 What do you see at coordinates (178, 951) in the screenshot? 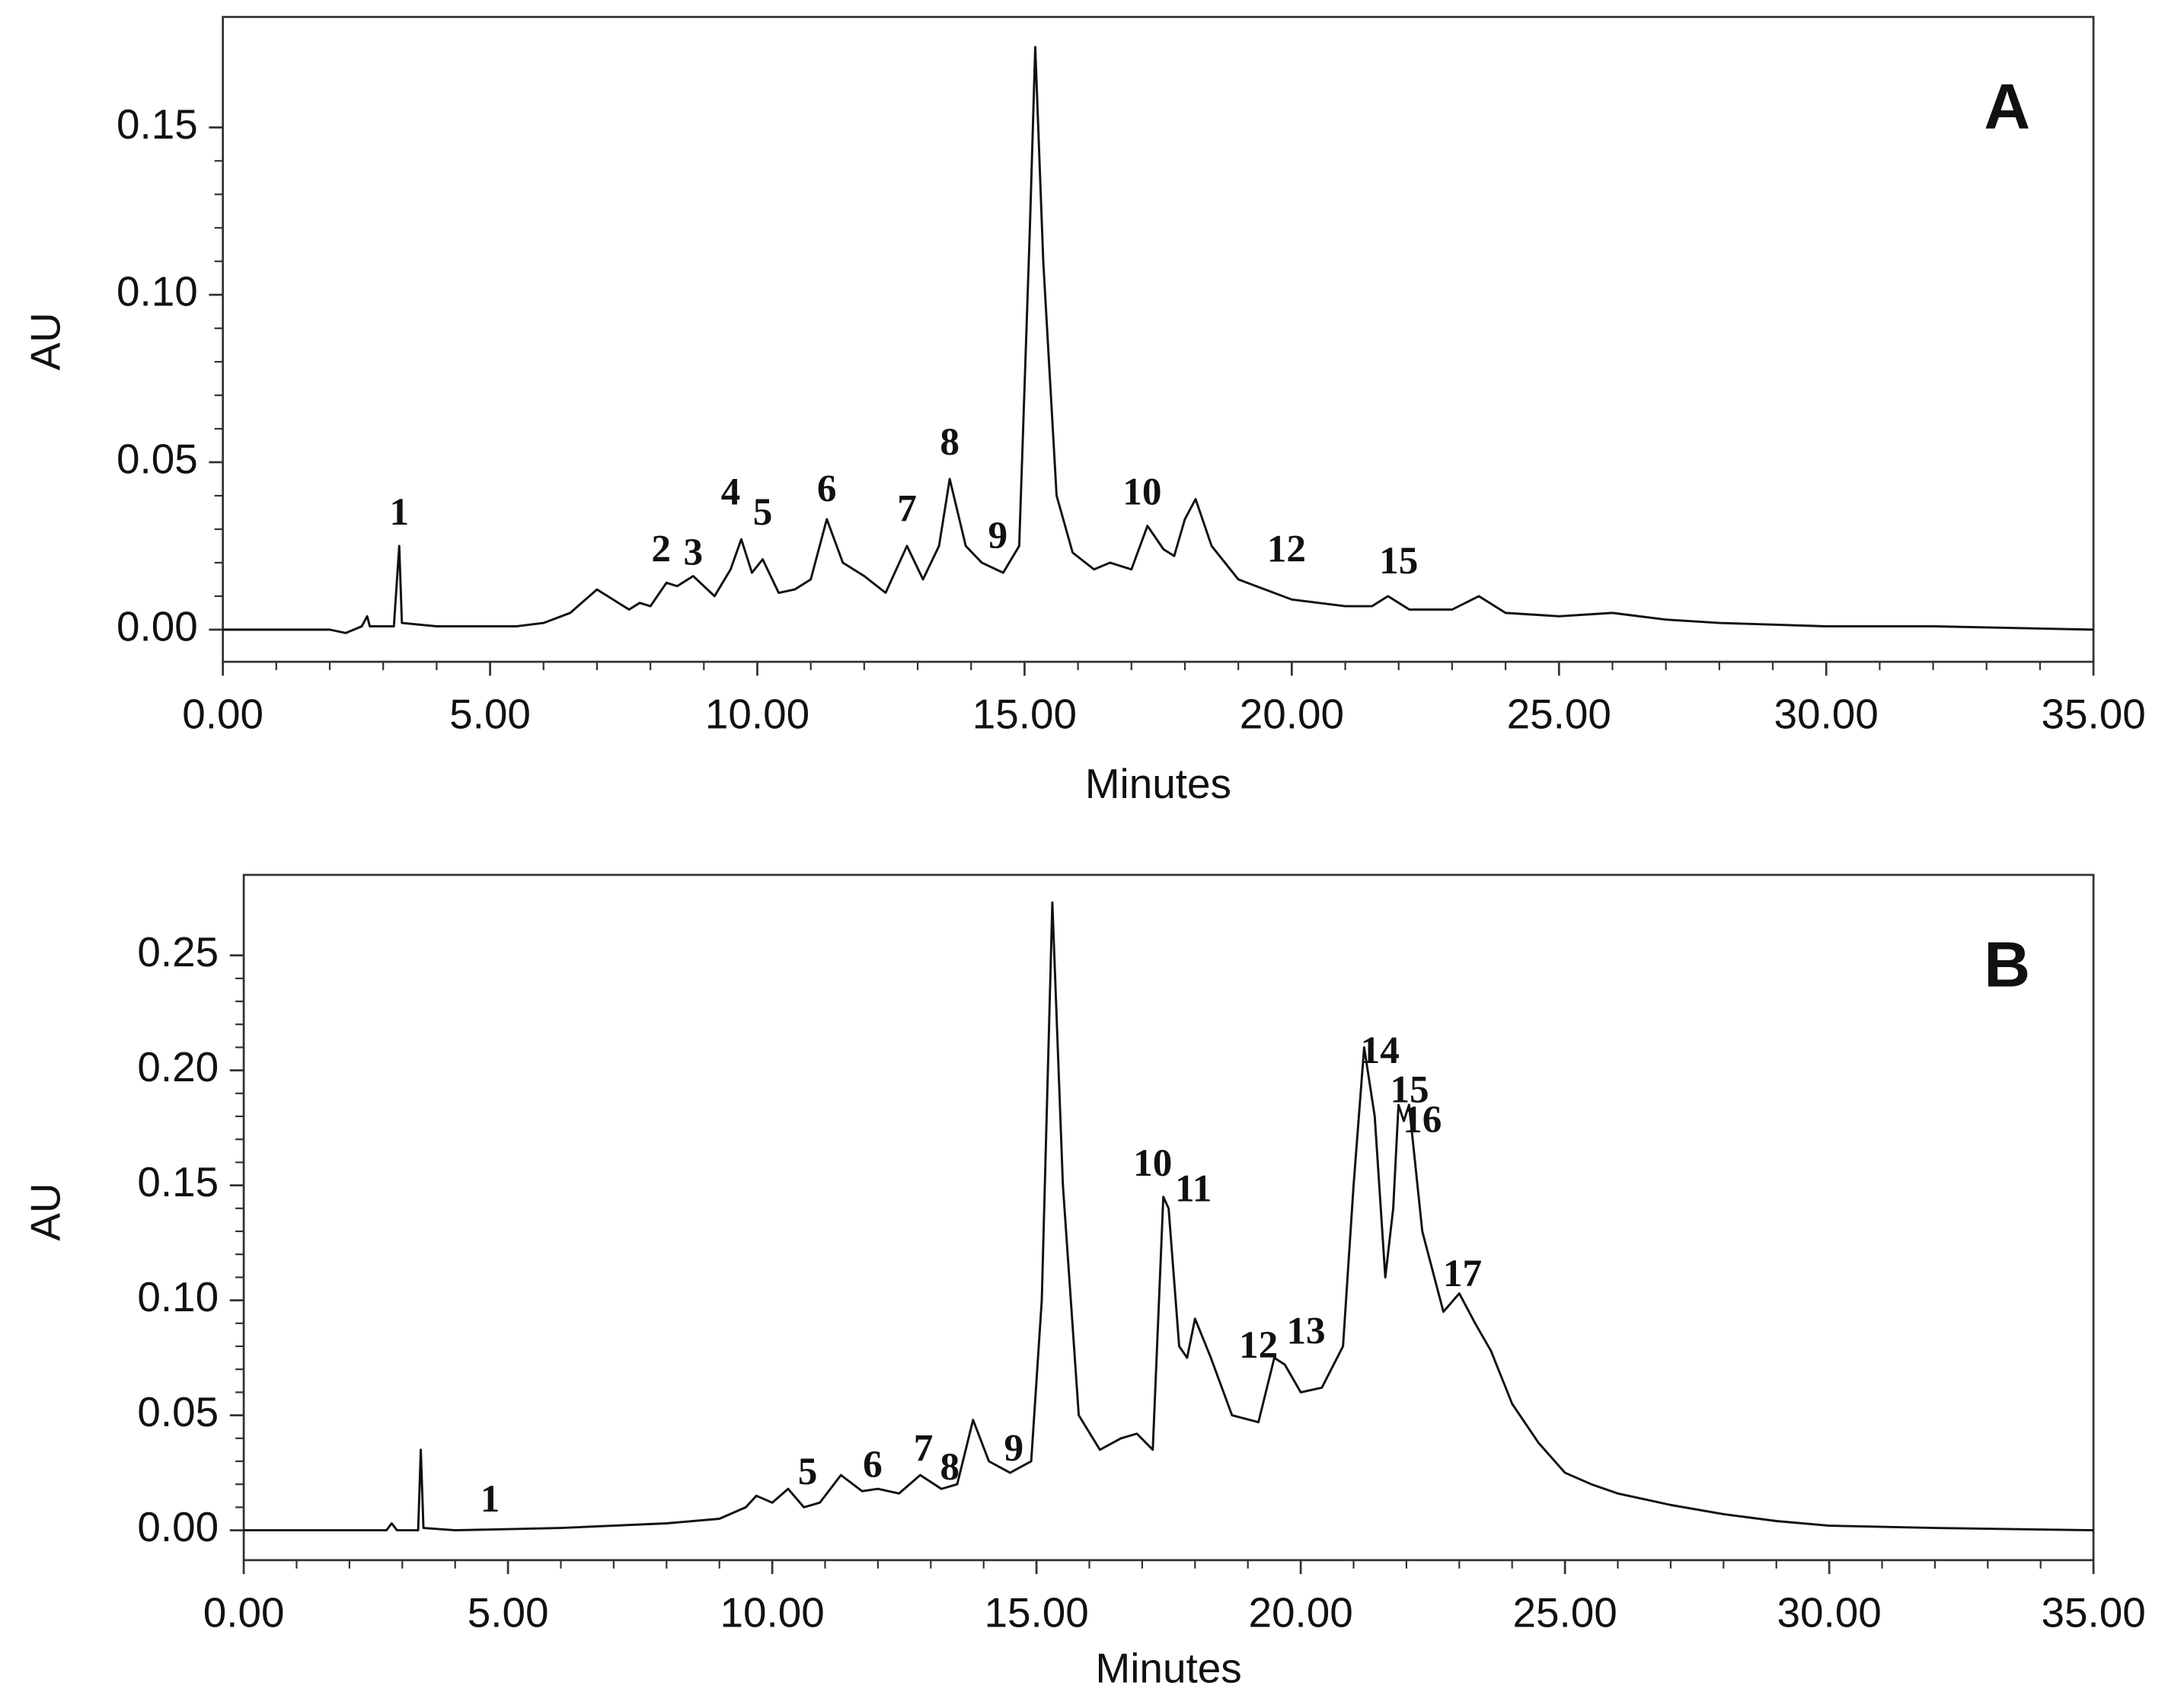
I see `y-tick-label: 0.25` at bounding box center [178, 951].